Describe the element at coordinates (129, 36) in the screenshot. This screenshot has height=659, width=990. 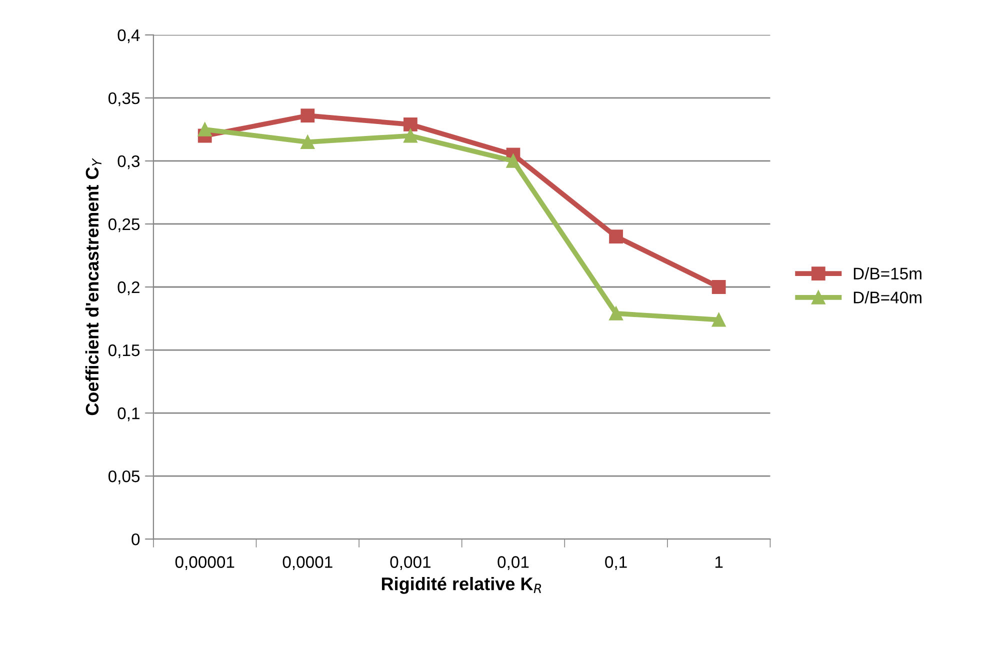
I see `y-tick-label: 0,4` at that location.